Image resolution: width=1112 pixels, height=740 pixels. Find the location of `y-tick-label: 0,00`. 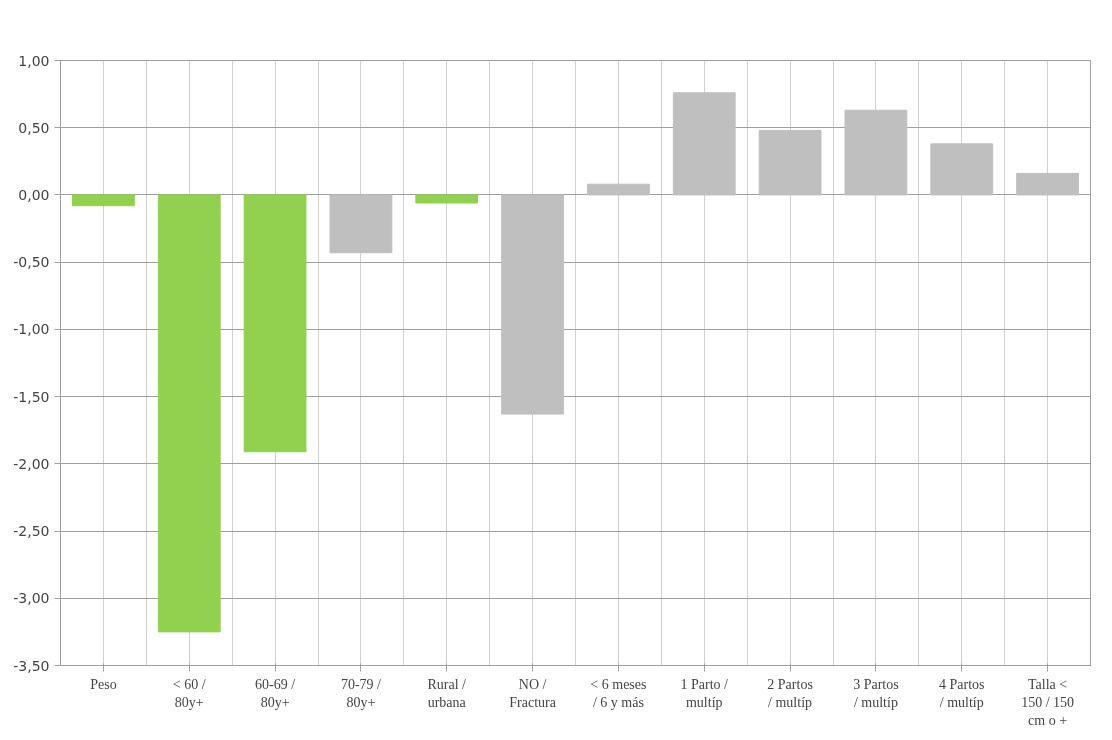

y-tick-label: 0,00 is located at coordinates (34, 194).